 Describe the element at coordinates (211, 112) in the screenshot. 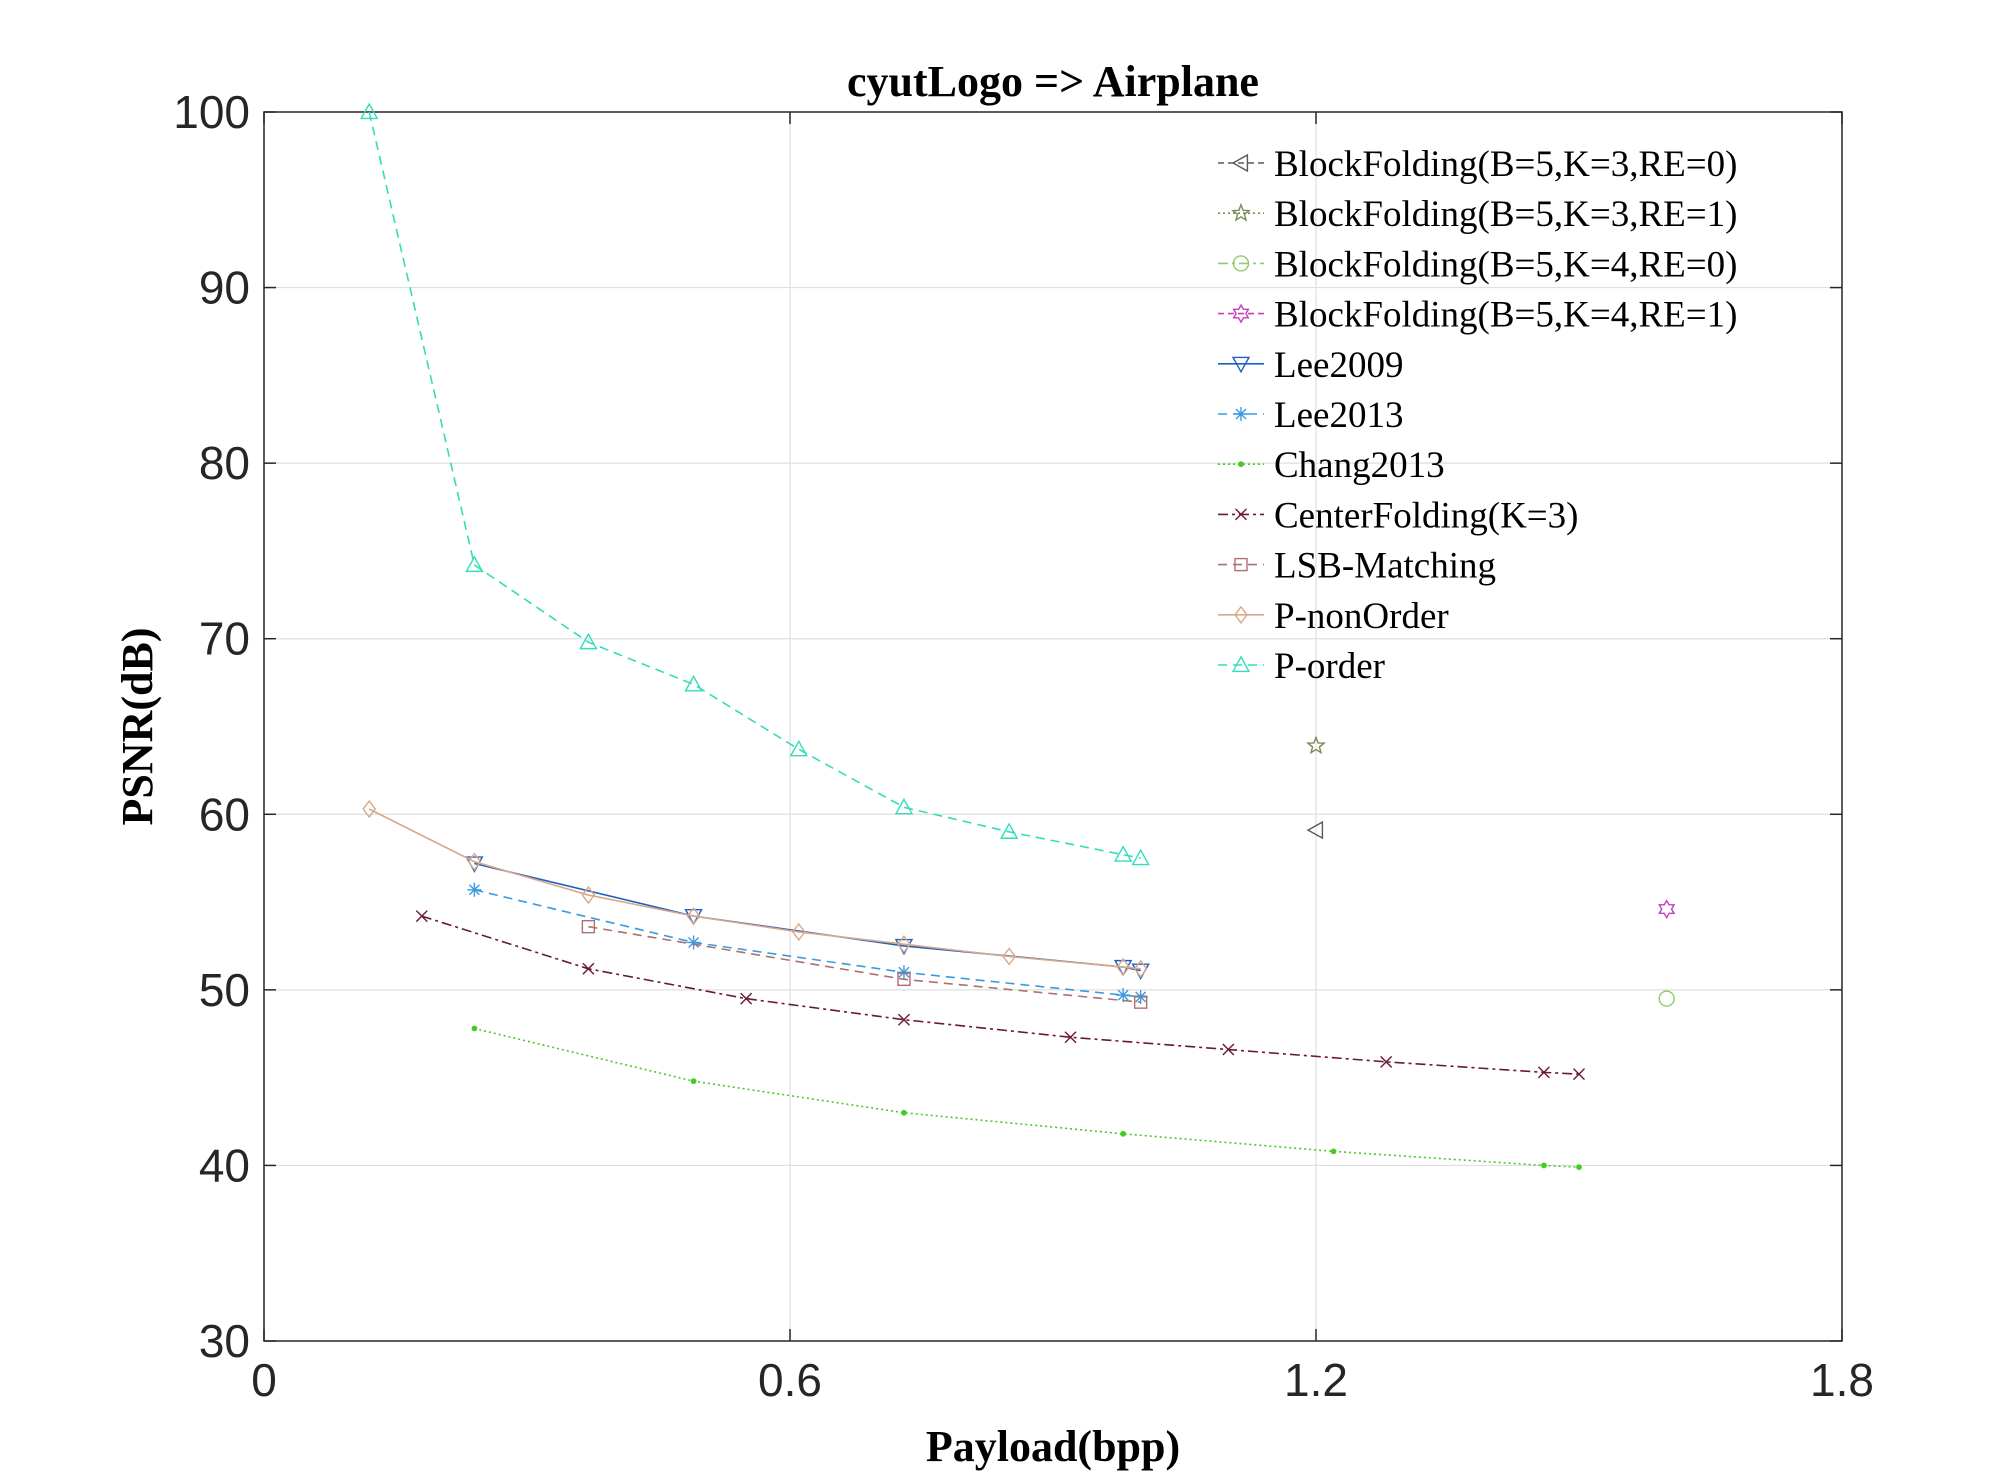

I see `y-tick-label: 100` at that location.